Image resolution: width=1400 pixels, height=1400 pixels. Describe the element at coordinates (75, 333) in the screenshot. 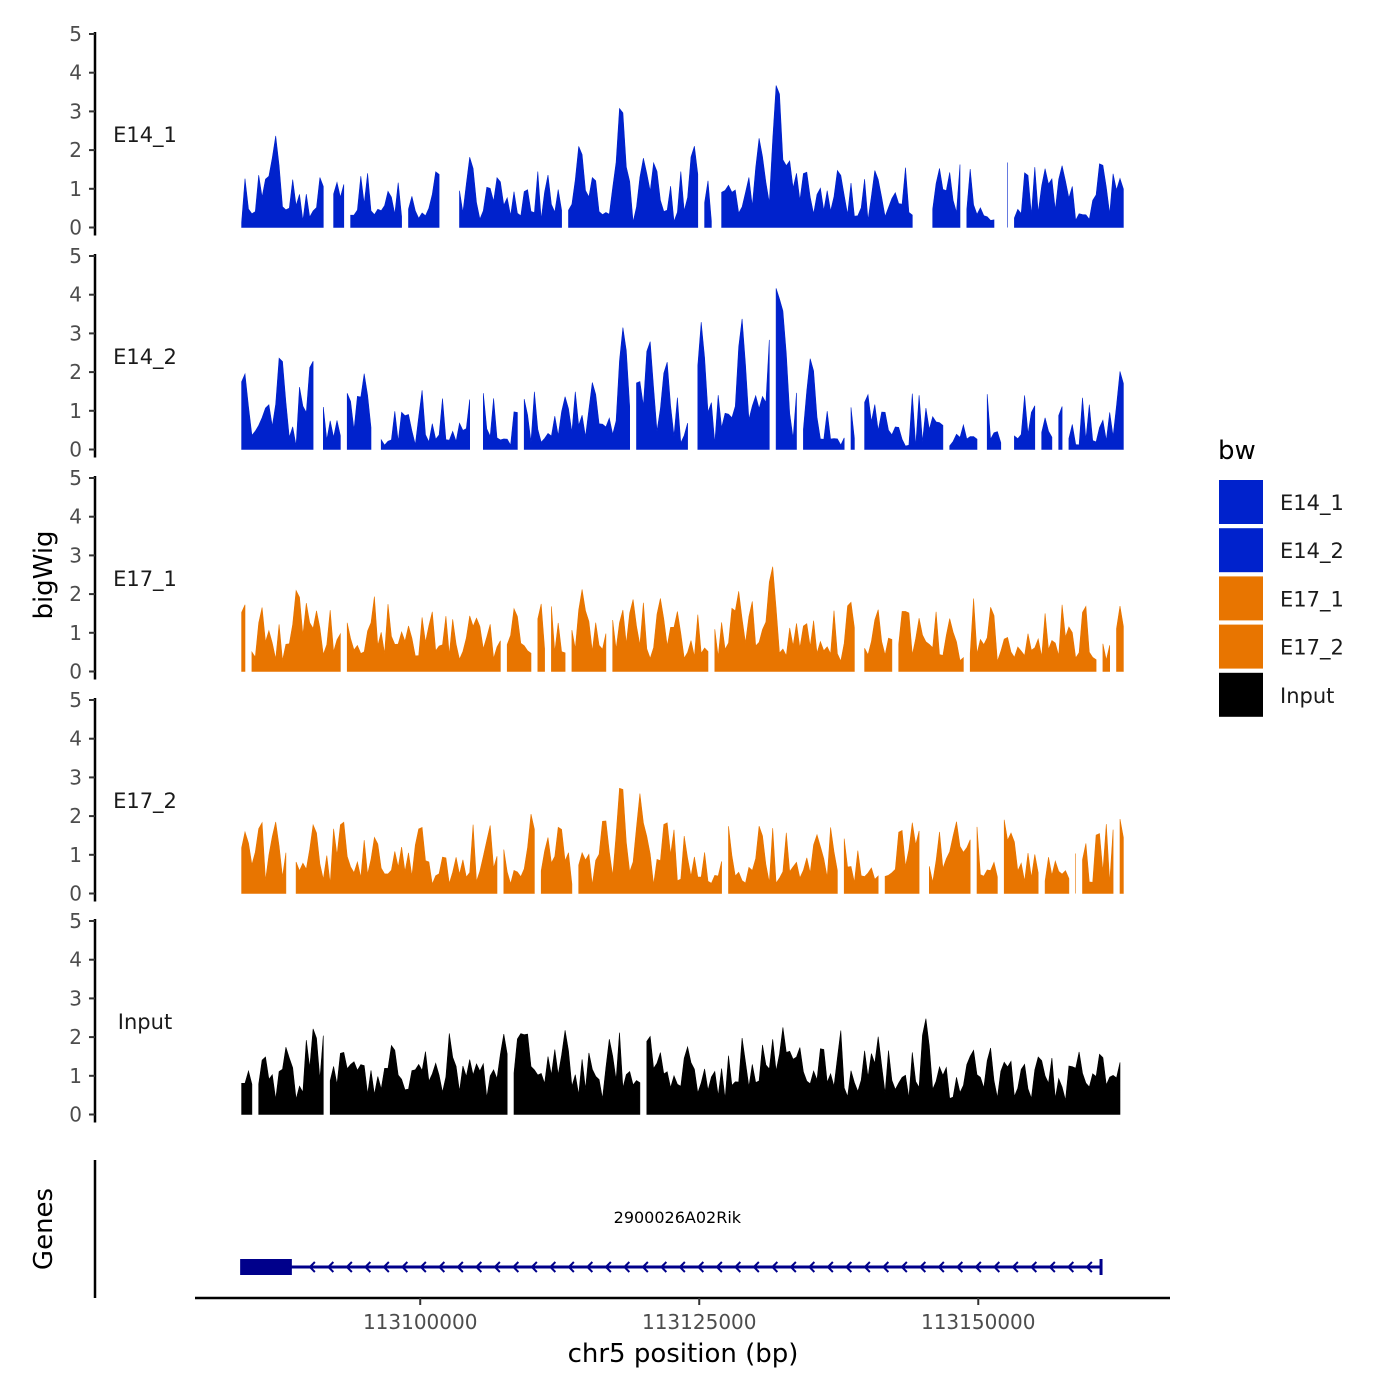

I see `y-tick-label: 3` at that location.